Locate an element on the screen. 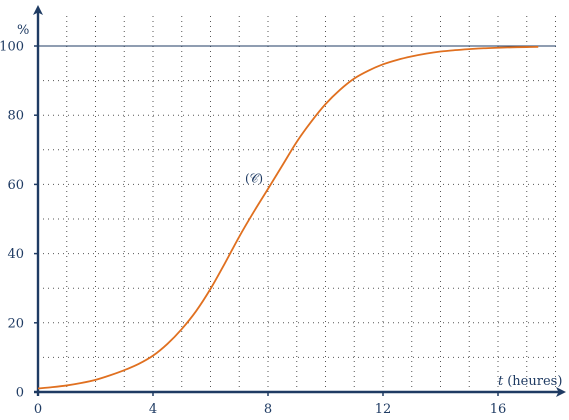 The height and width of the screenshot is (420, 569). x-ticks: 0 4 8 12 16 is located at coordinates (270, 404).